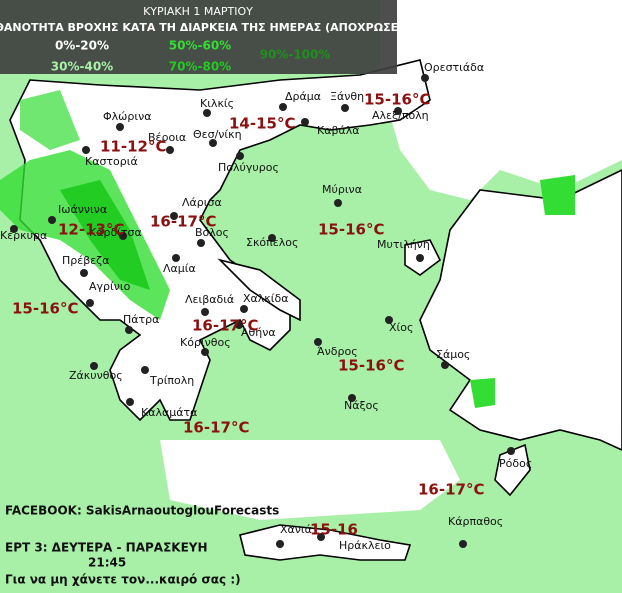 This screenshot has width=622, height=593. What do you see at coordinates (262, 124) in the screenshot?
I see `temperature-label: 14-15°C` at bounding box center [262, 124].